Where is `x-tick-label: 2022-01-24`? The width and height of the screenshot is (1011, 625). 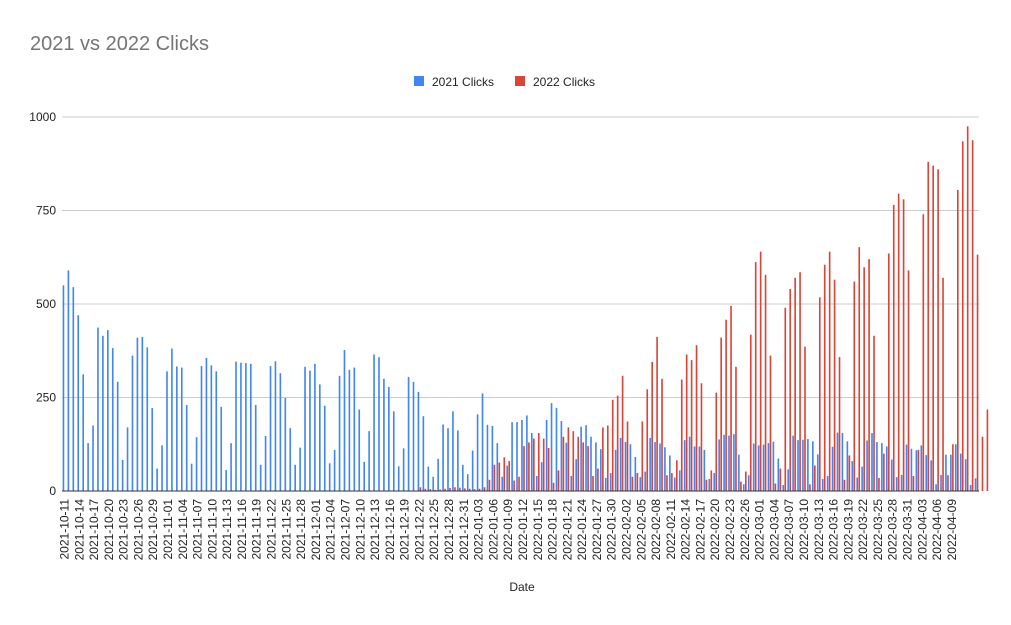 x-tick-label: 2022-01-24 is located at coordinates (582, 530).